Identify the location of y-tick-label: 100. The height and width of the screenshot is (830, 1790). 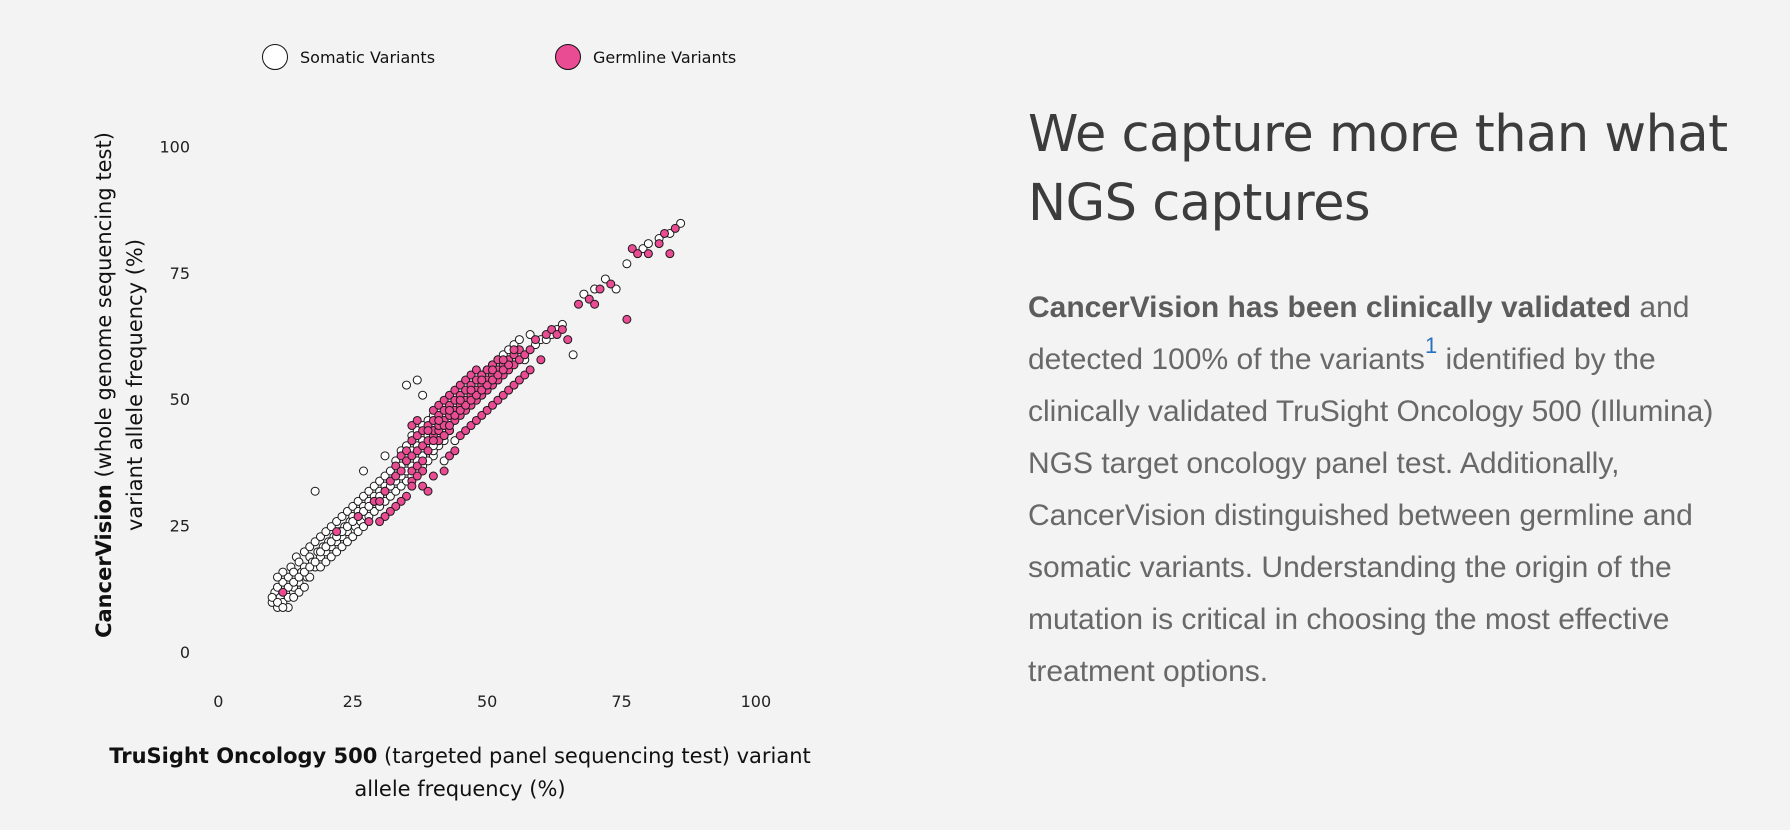
(174, 147).